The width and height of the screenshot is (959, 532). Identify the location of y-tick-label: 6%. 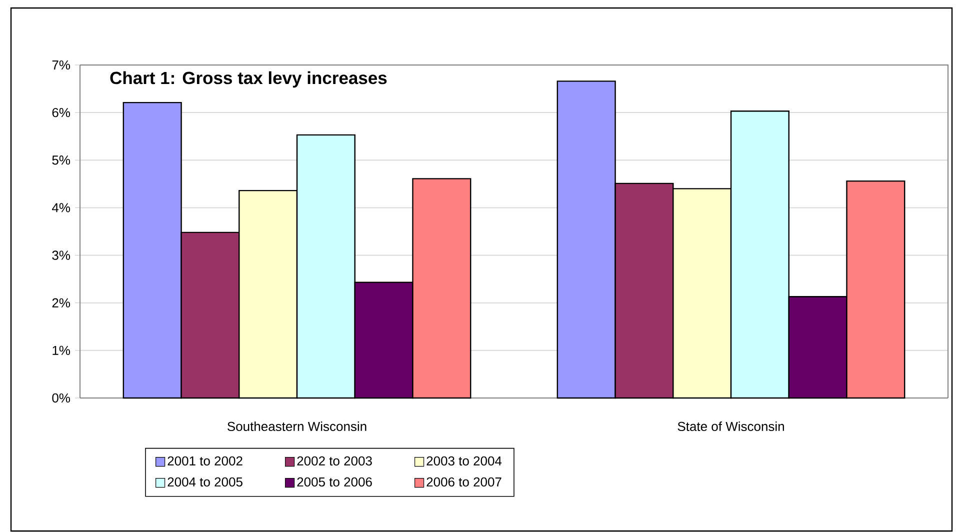
(61, 113).